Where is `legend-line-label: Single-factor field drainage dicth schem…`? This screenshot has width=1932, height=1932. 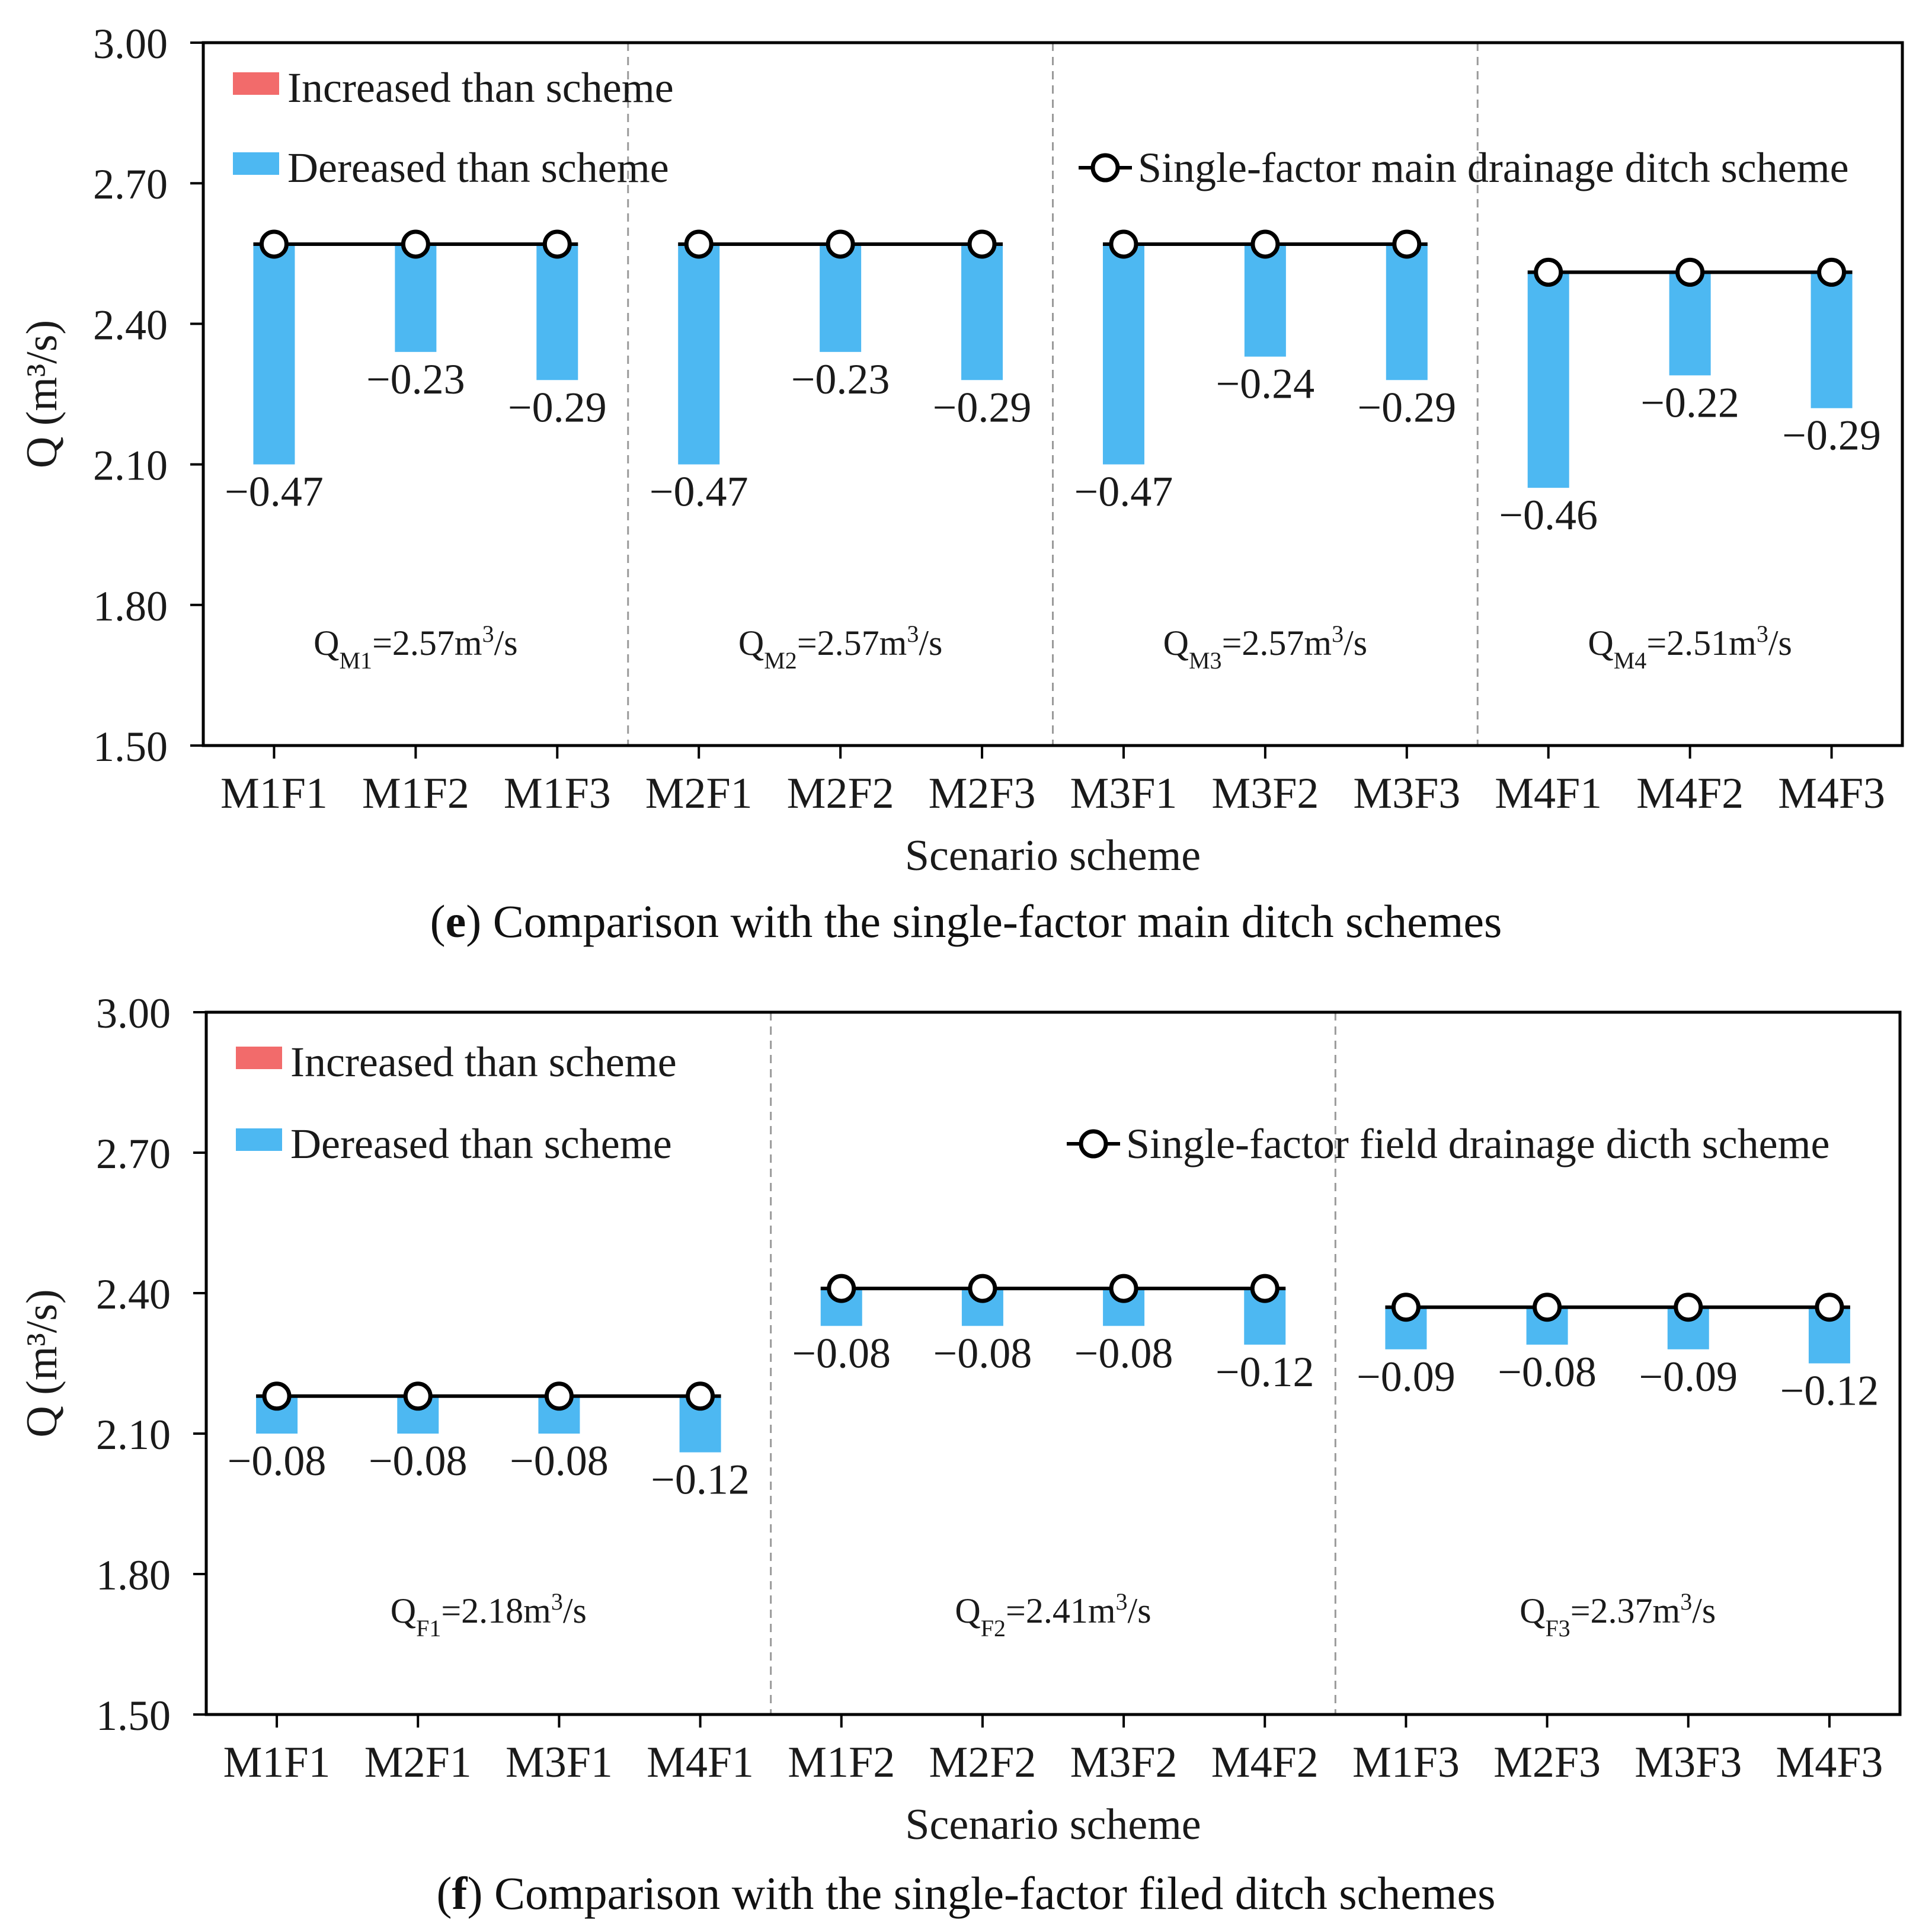
legend-line-label: Single-factor field drainage dicth schem… is located at coordinates (1478, 1143).